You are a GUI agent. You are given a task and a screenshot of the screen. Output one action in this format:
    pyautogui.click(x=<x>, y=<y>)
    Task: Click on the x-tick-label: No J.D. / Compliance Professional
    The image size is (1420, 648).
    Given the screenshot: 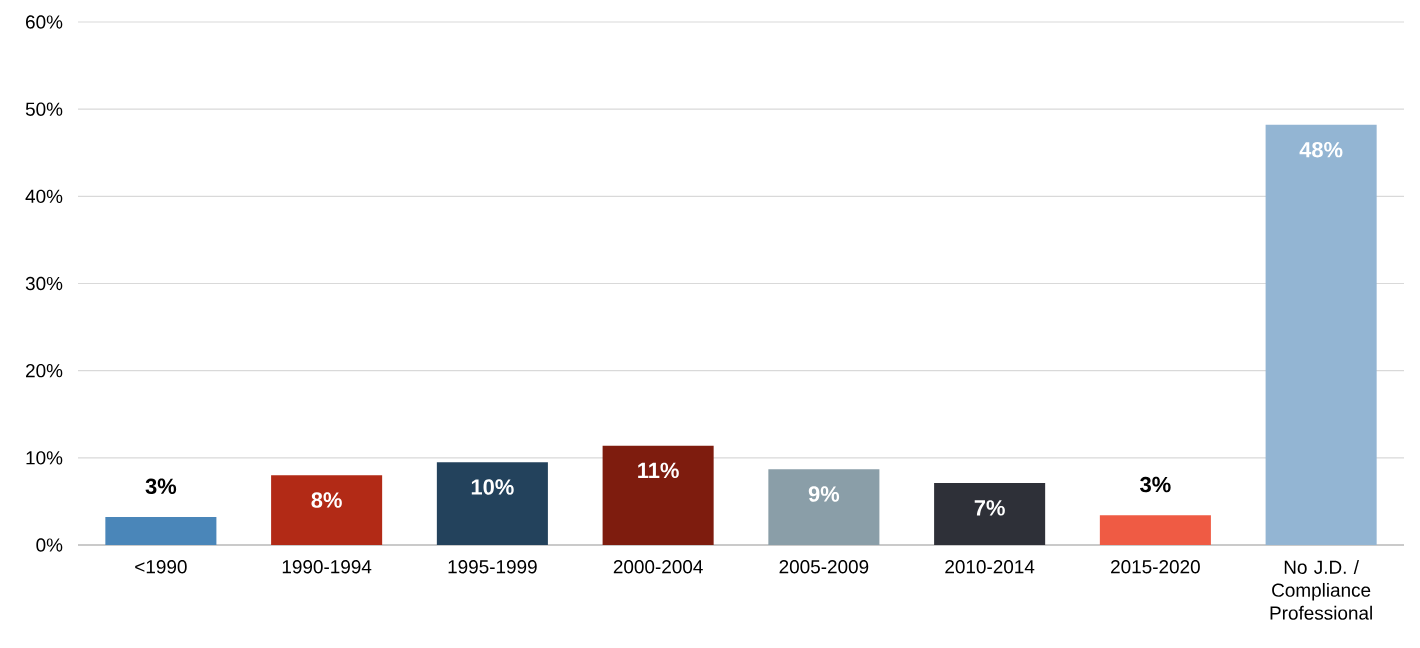 What is the action you would take?
    pyautogui.click(x=1321, y=590)
    